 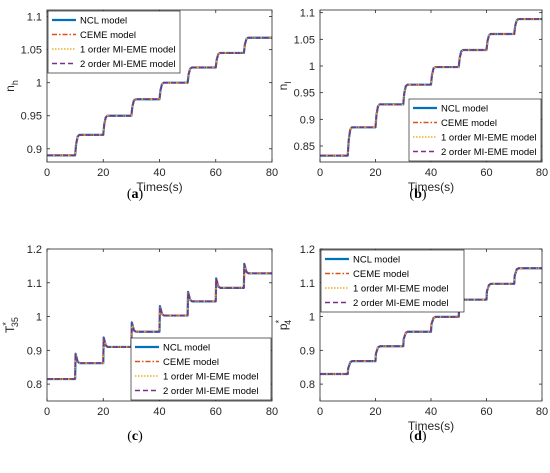 I want to click on y-axis-label: T*35, so click(x=10, y=325).